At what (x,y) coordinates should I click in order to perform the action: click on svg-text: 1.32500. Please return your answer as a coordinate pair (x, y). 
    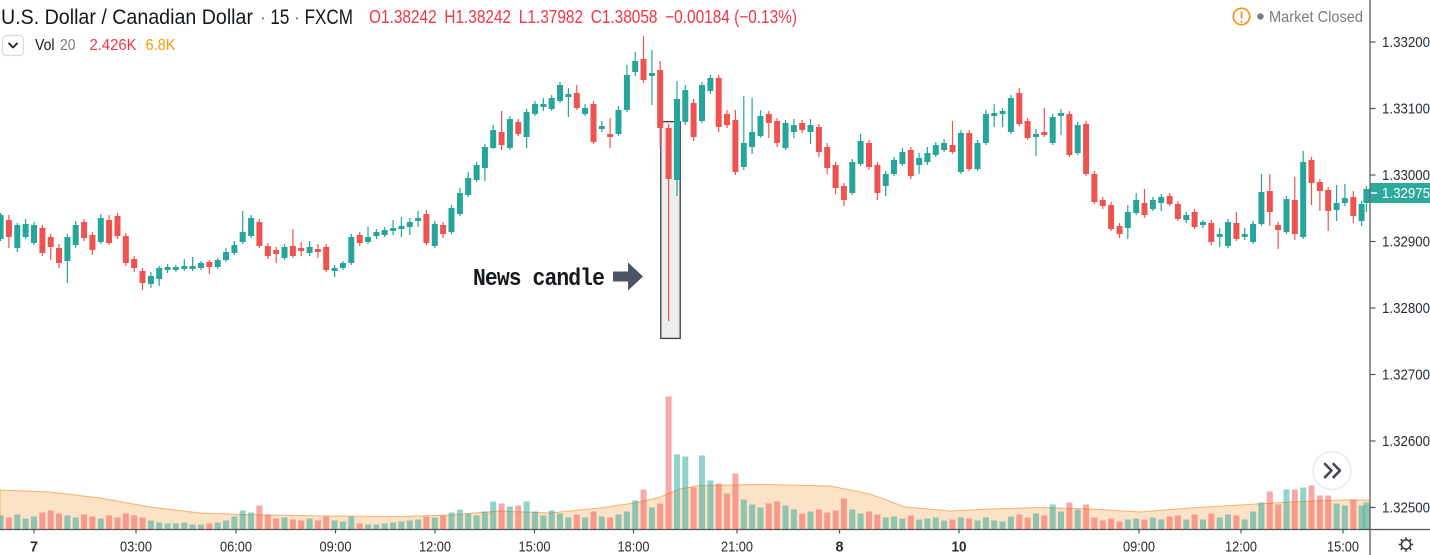
    Looking at the image, I should click on (1406, 508).